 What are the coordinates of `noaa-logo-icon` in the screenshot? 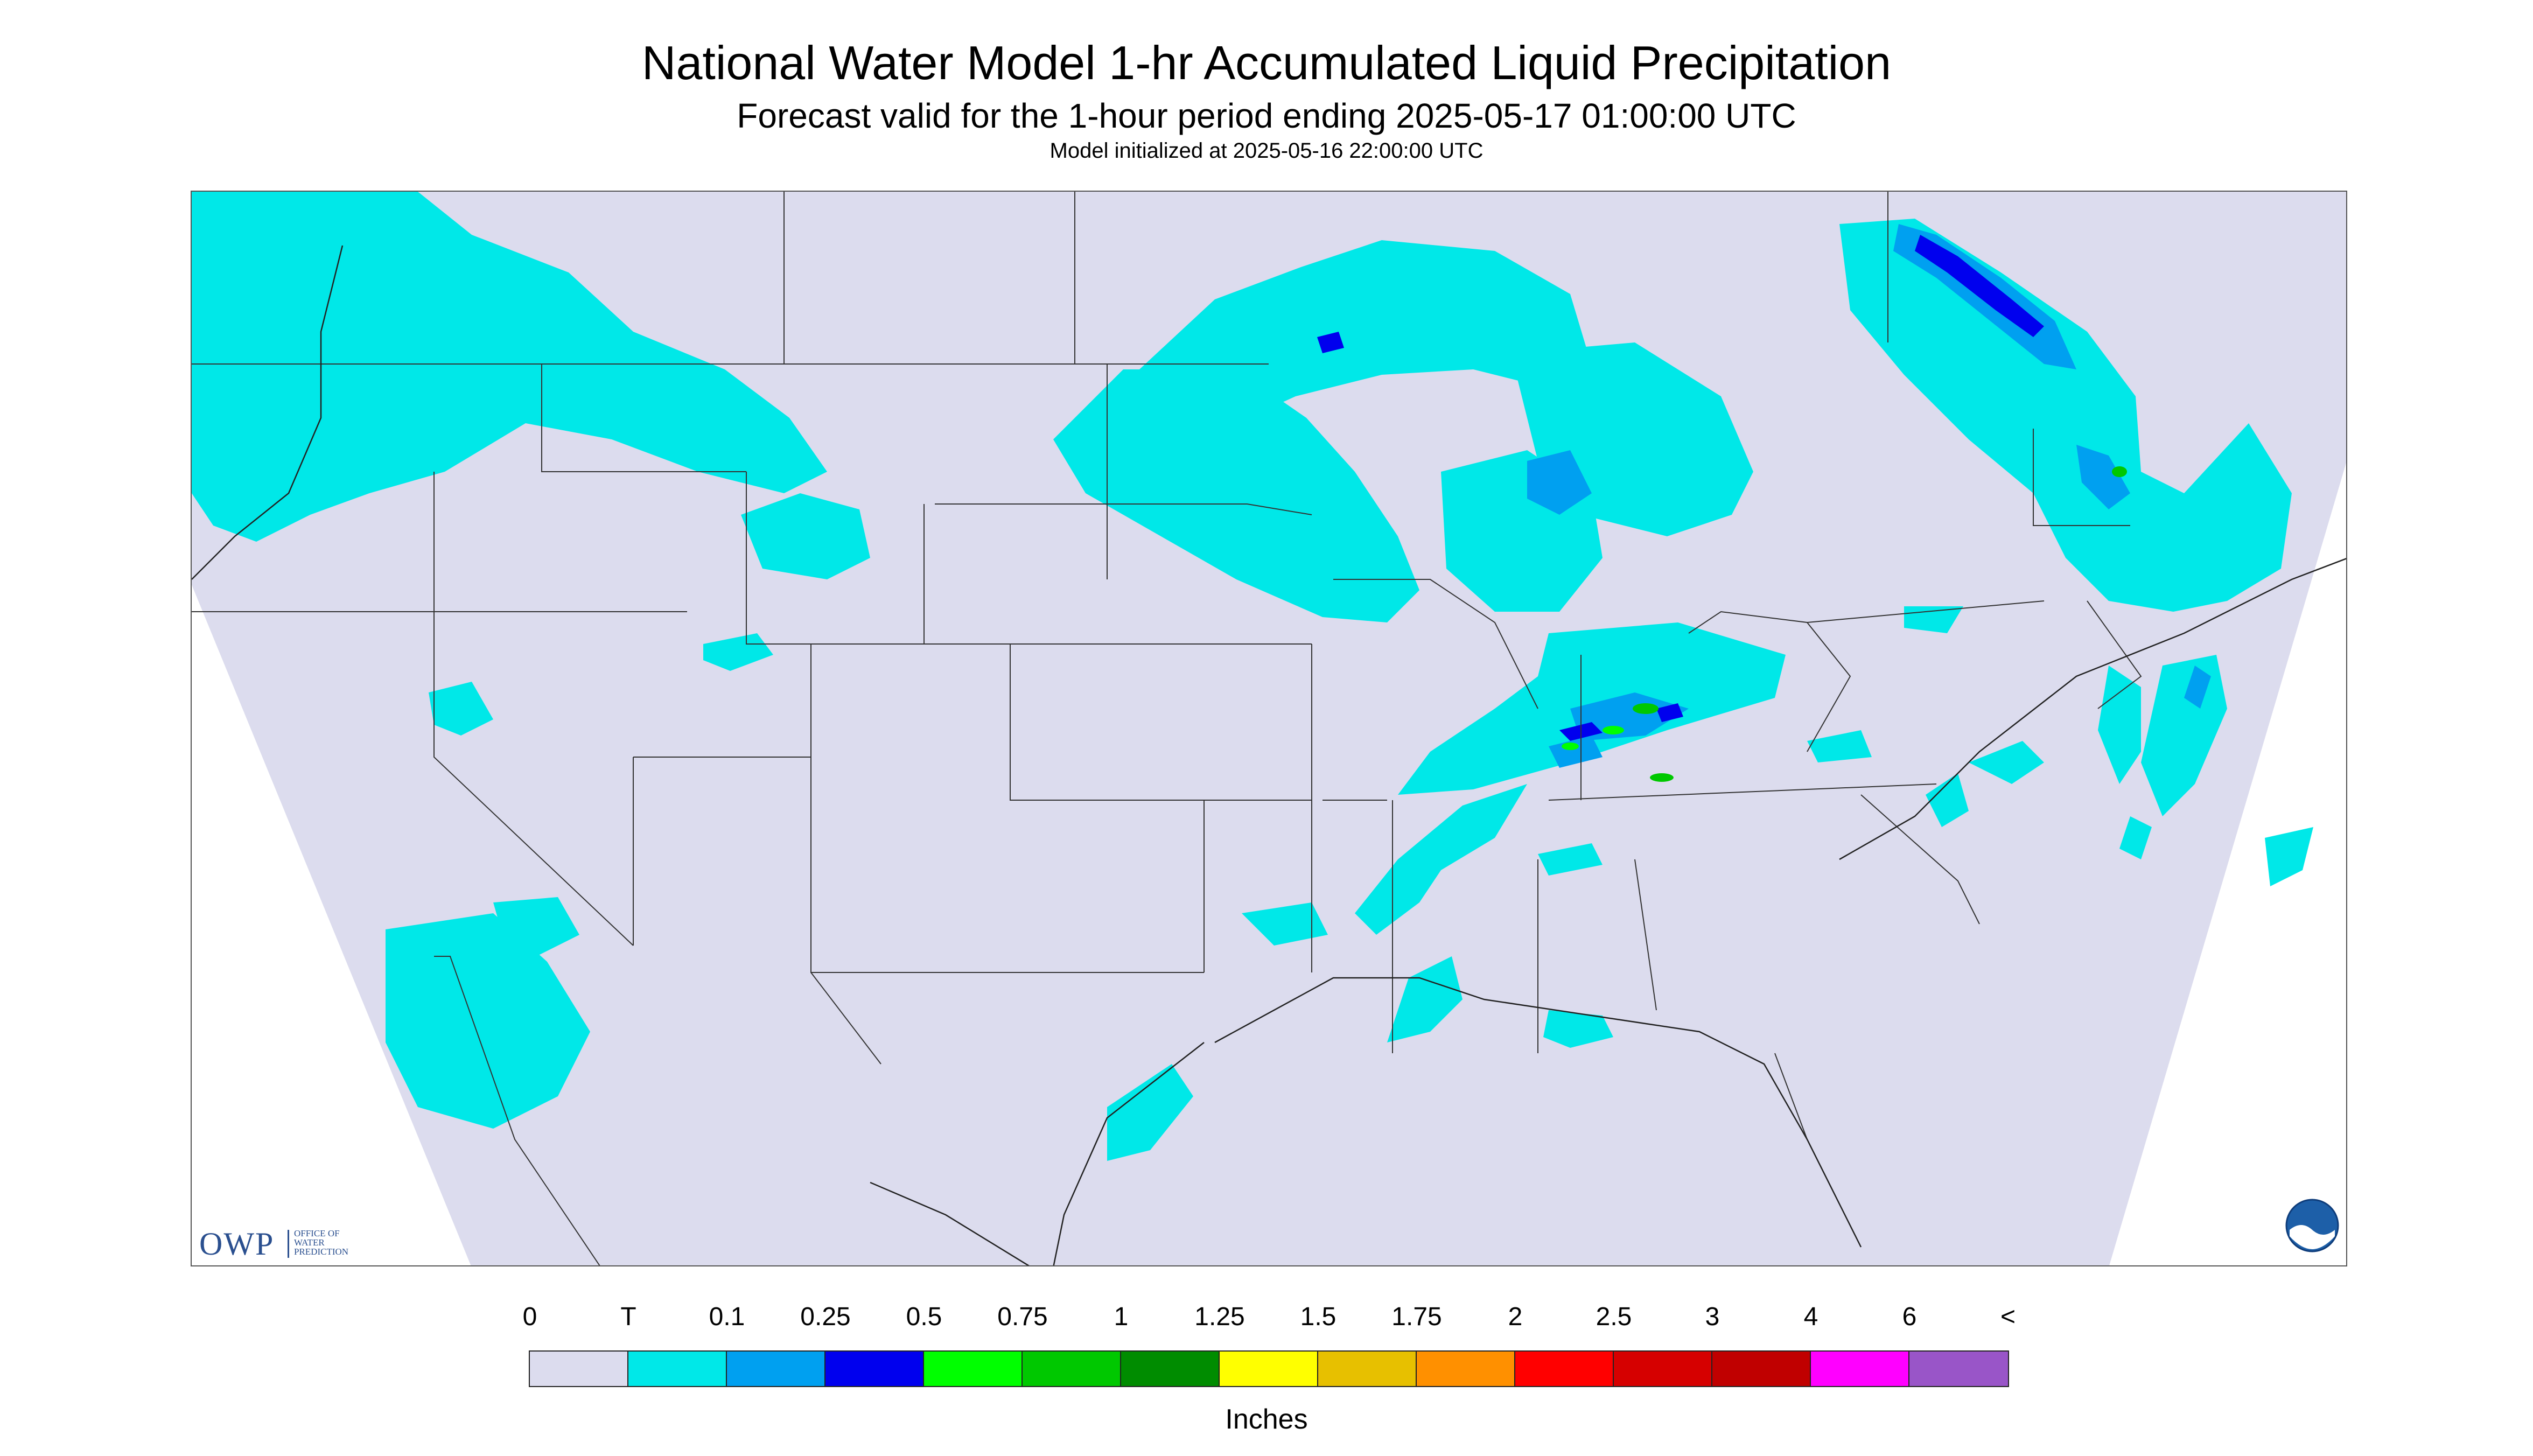 It's located at (2312, 1225).